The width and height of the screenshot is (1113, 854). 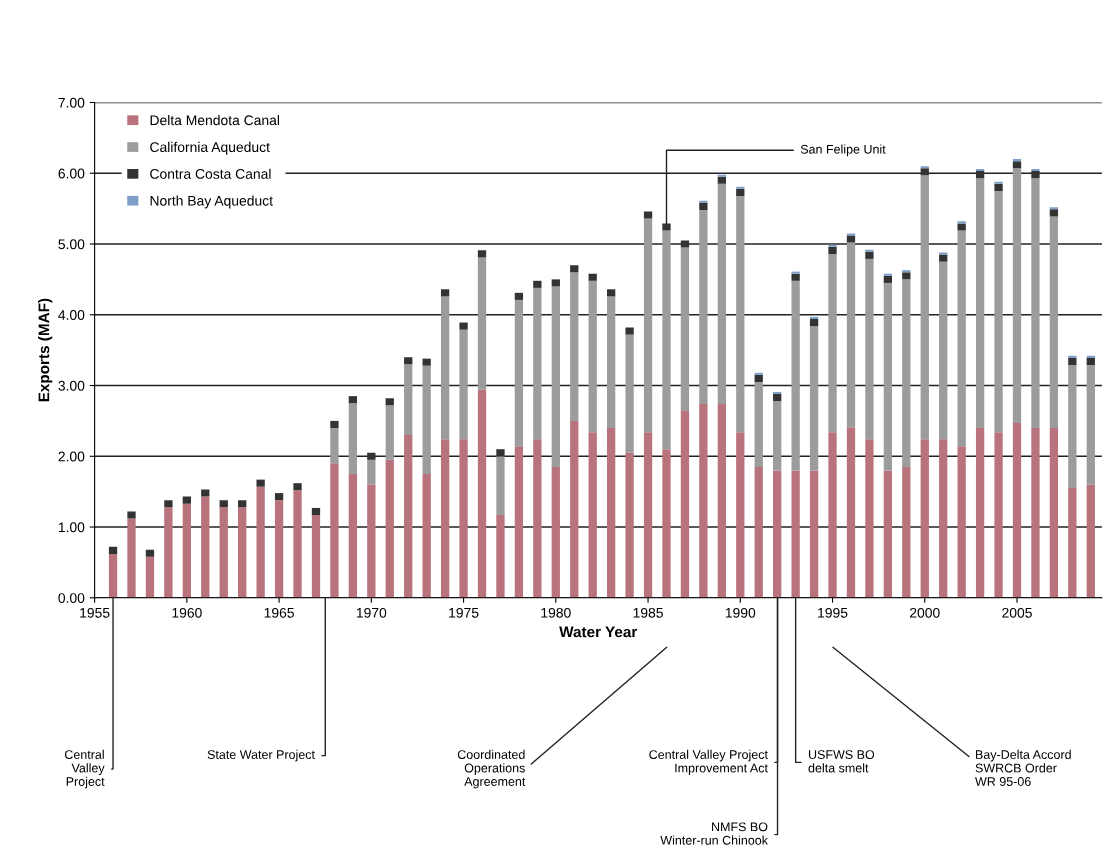 I want to click on text: Central Valley Project Improvement Act, so click(x=708, y=762).